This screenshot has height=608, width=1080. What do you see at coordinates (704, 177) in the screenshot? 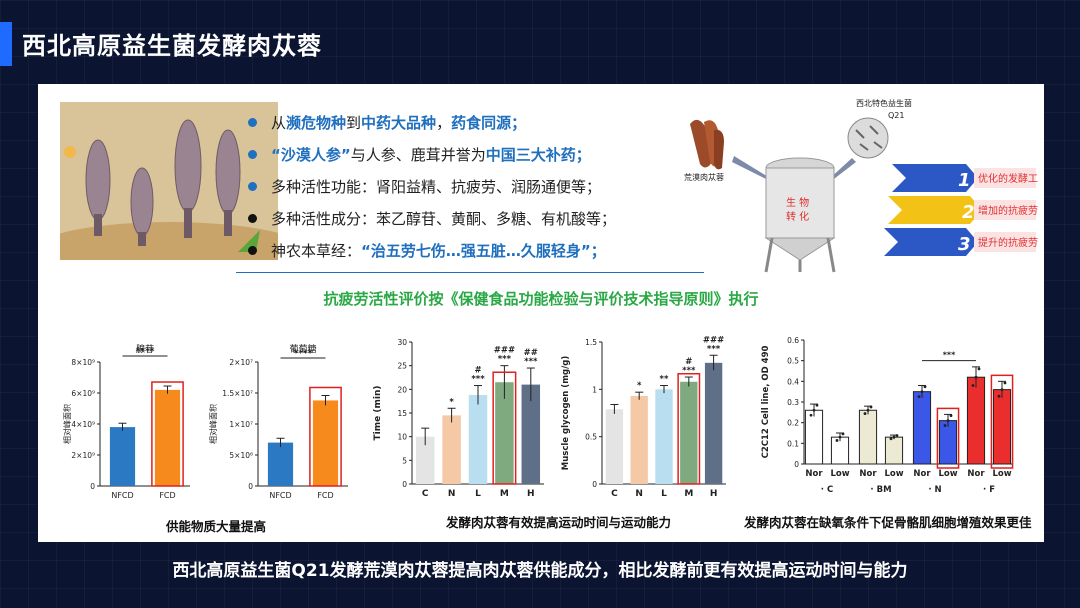
I see `raw-material-label: 荒漠肉苁蓉` at bounding box center [704, 177].